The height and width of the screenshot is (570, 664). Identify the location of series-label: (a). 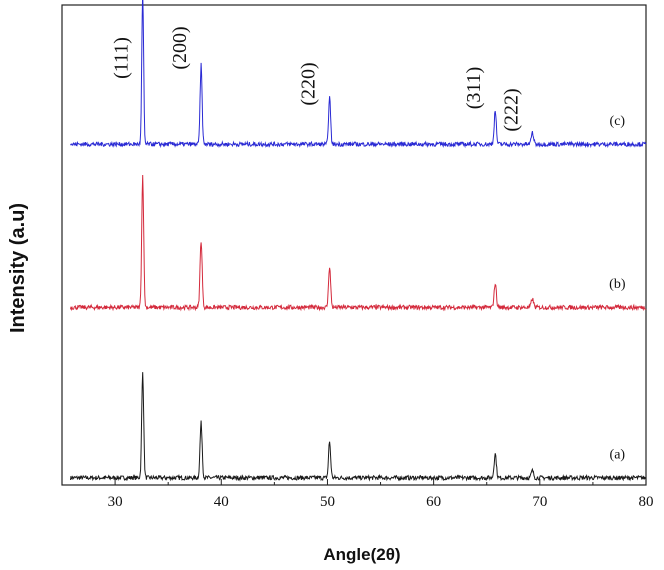
(618, 455).